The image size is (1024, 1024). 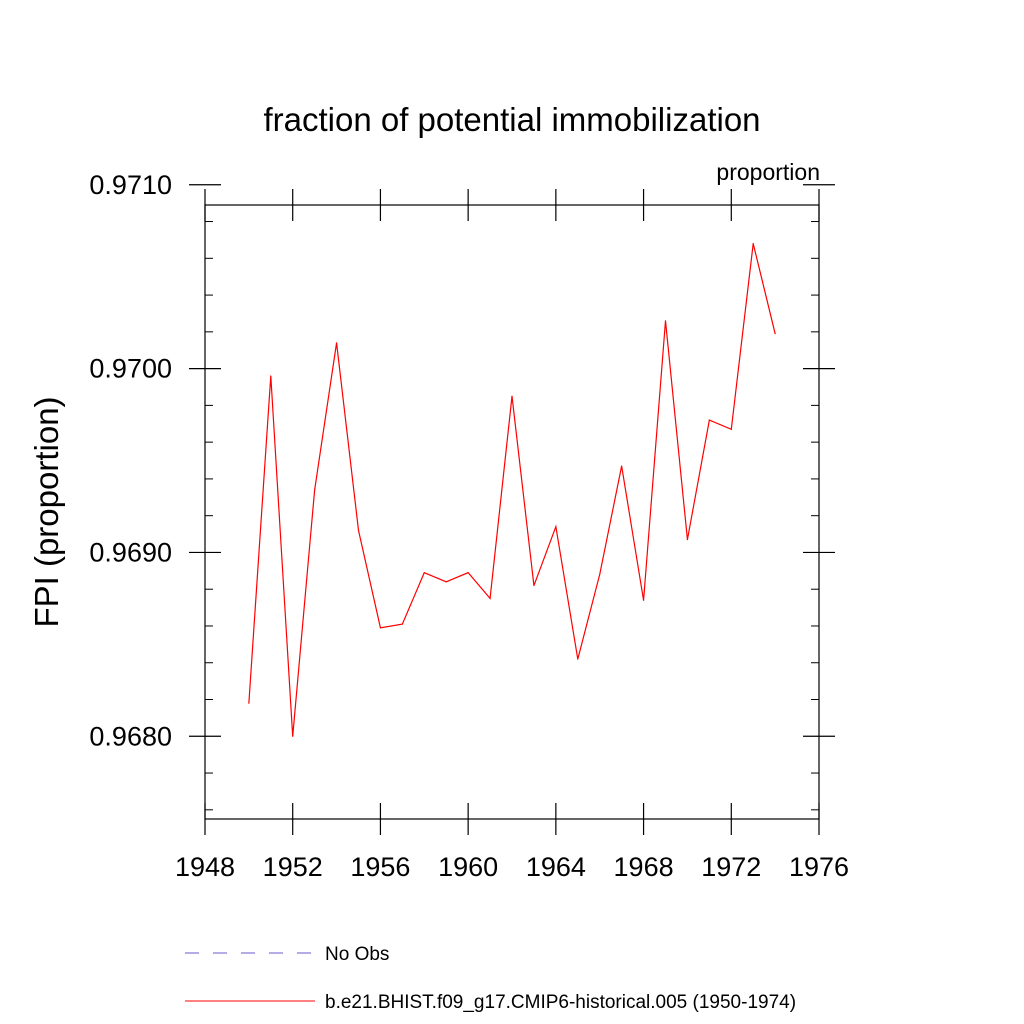 I want to click on x-tick-labels: 1948 1952 1956 1960 1964 1968 1972 1976, so click(x=512, y=867).